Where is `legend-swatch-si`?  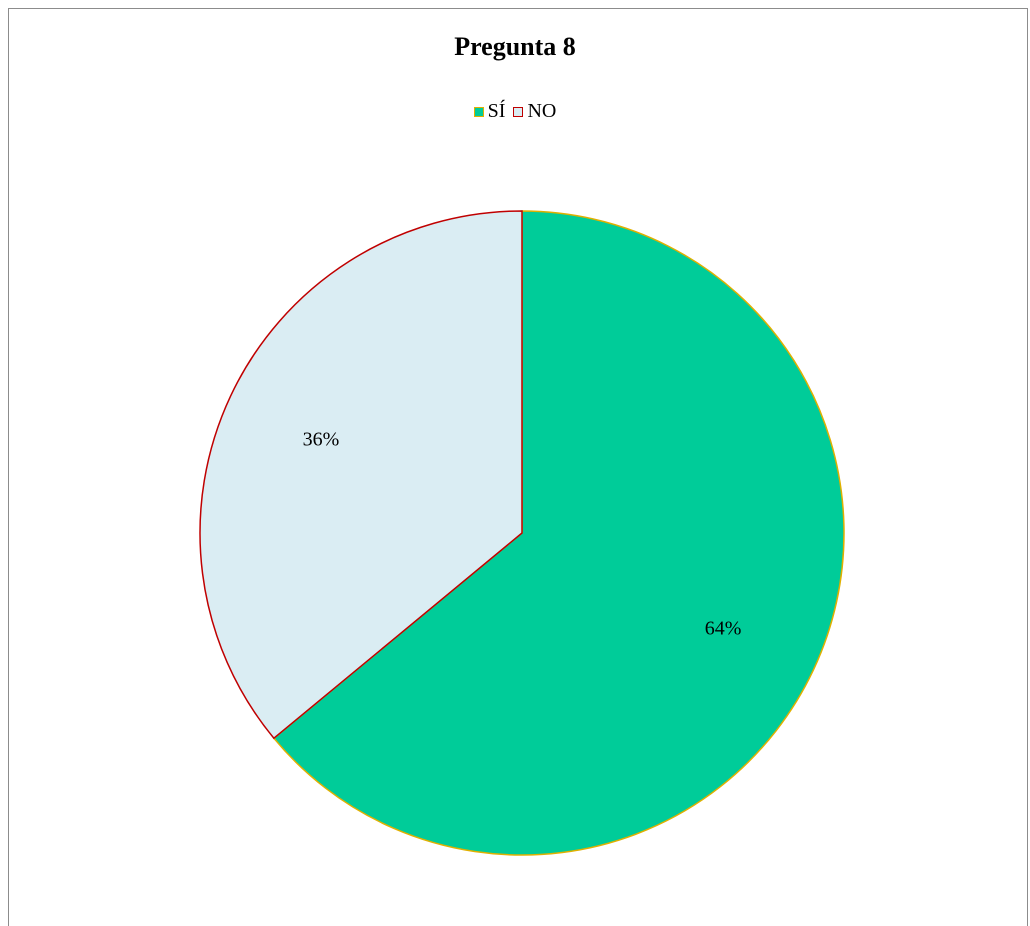
legend-swatch-si is located at coordinates (478, 111).